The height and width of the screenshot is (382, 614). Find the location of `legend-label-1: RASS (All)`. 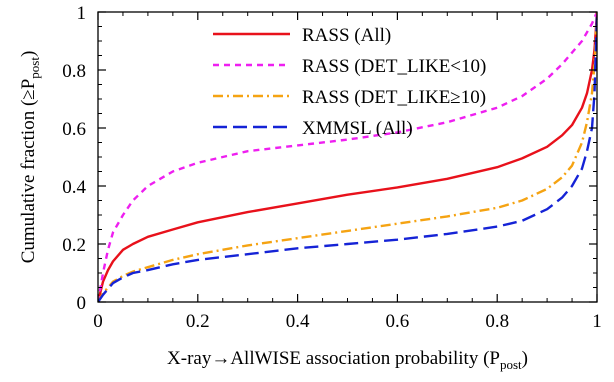

legend-label-1: RASS (All) is located at coordinates (346, 35).